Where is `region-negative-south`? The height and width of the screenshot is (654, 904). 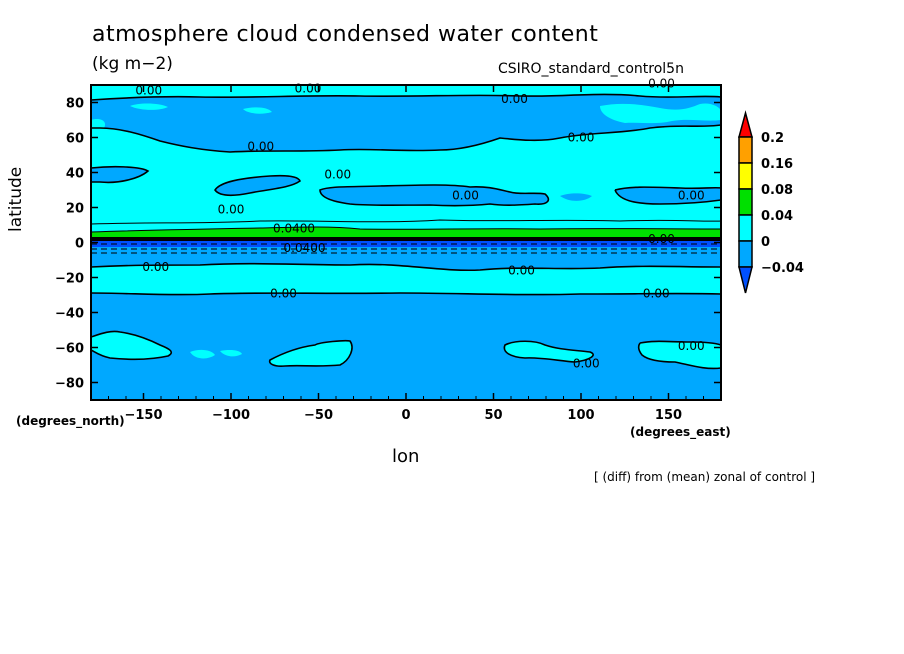
region-negative-south is located at coordinates (406, 346).